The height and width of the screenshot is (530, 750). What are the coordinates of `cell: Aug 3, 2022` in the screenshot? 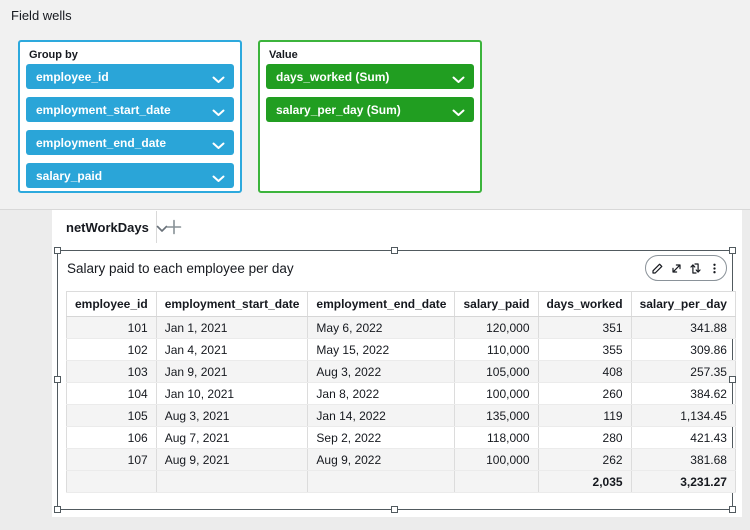 It's located at (381, 371).